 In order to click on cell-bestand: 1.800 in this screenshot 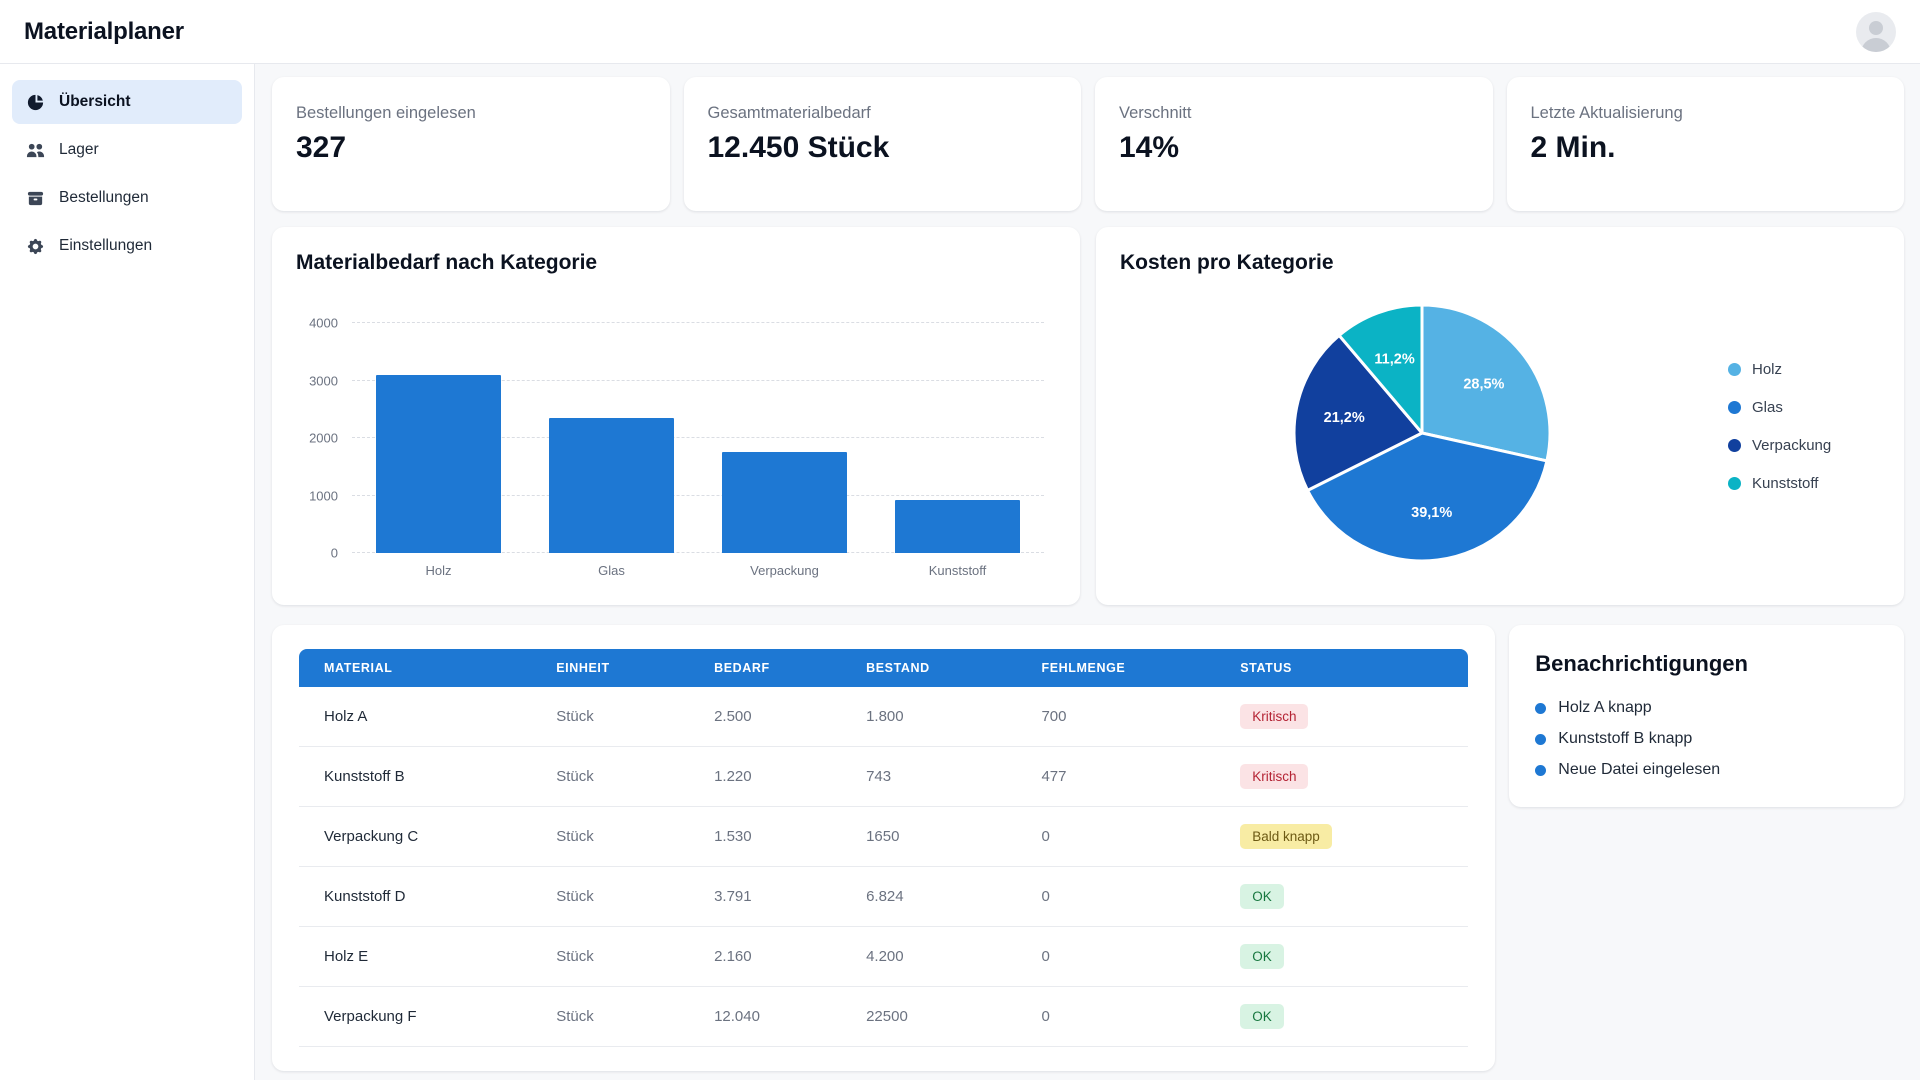, I will do `click(954, 717)`.